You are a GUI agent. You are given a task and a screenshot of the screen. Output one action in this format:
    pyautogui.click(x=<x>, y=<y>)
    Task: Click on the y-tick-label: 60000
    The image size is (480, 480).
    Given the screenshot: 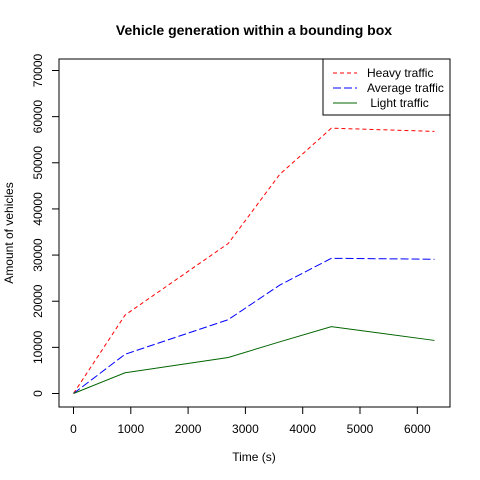 What is the action you would take?
    pyautogui.click(x=38, y=117)
    